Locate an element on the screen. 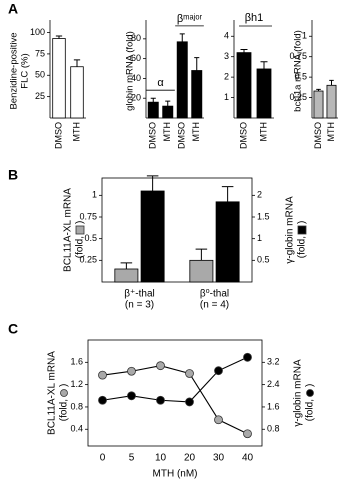  chart-title: βh1 is located at coordinates (254, 18).